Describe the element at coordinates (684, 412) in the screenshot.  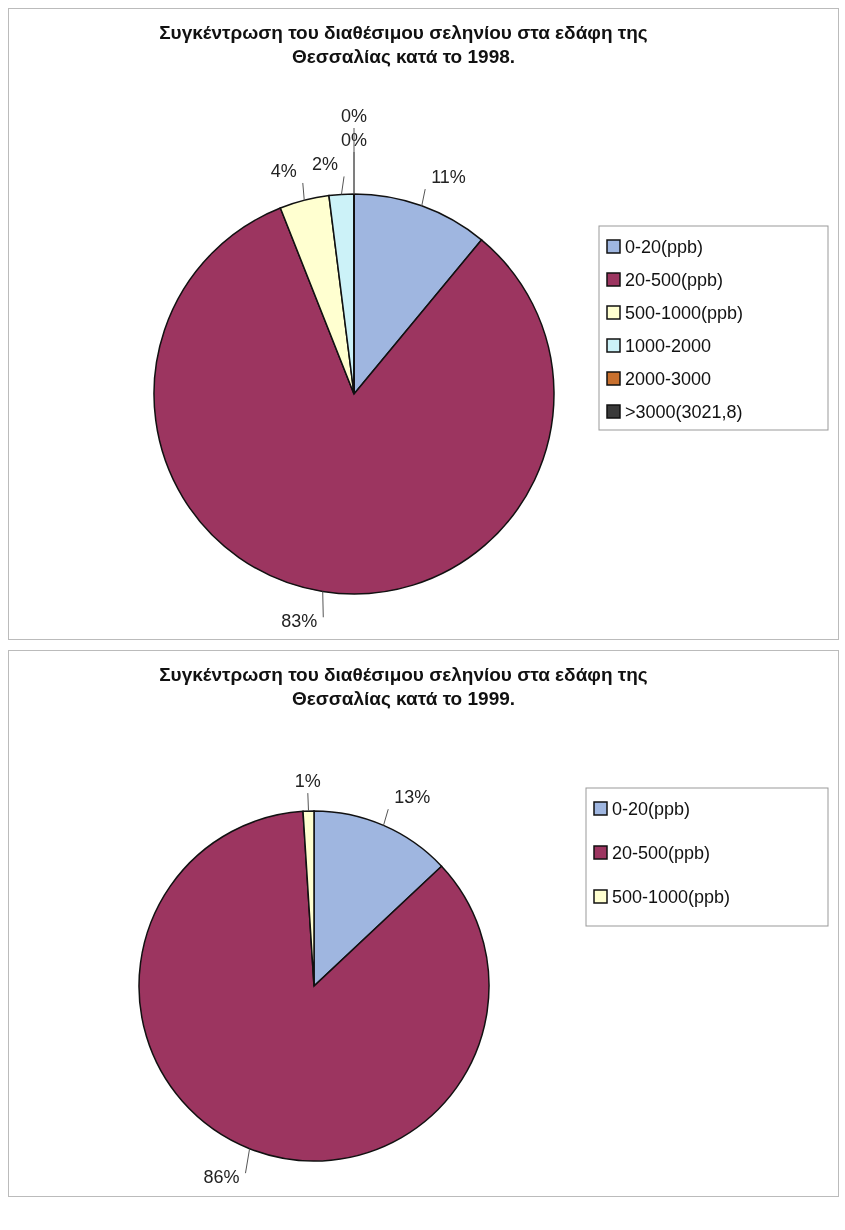
I see `legend-label: >3000(3021,8)` at that location.